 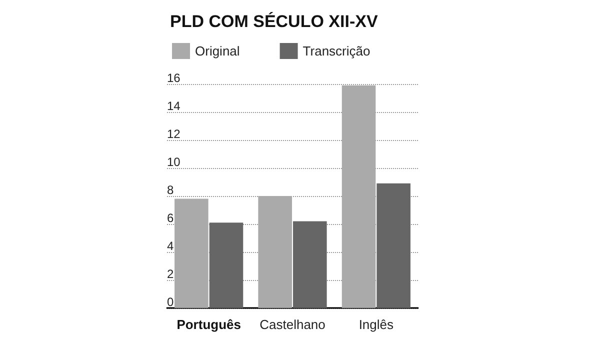 I want to click on y-tick-label: 14, so click(x=174, y=106).